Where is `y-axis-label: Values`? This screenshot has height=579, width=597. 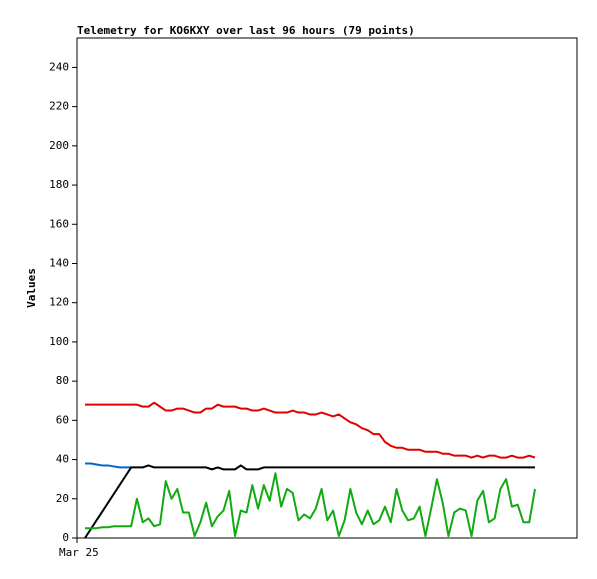
y-axis-label: Values is located at coordinates (31, 288).